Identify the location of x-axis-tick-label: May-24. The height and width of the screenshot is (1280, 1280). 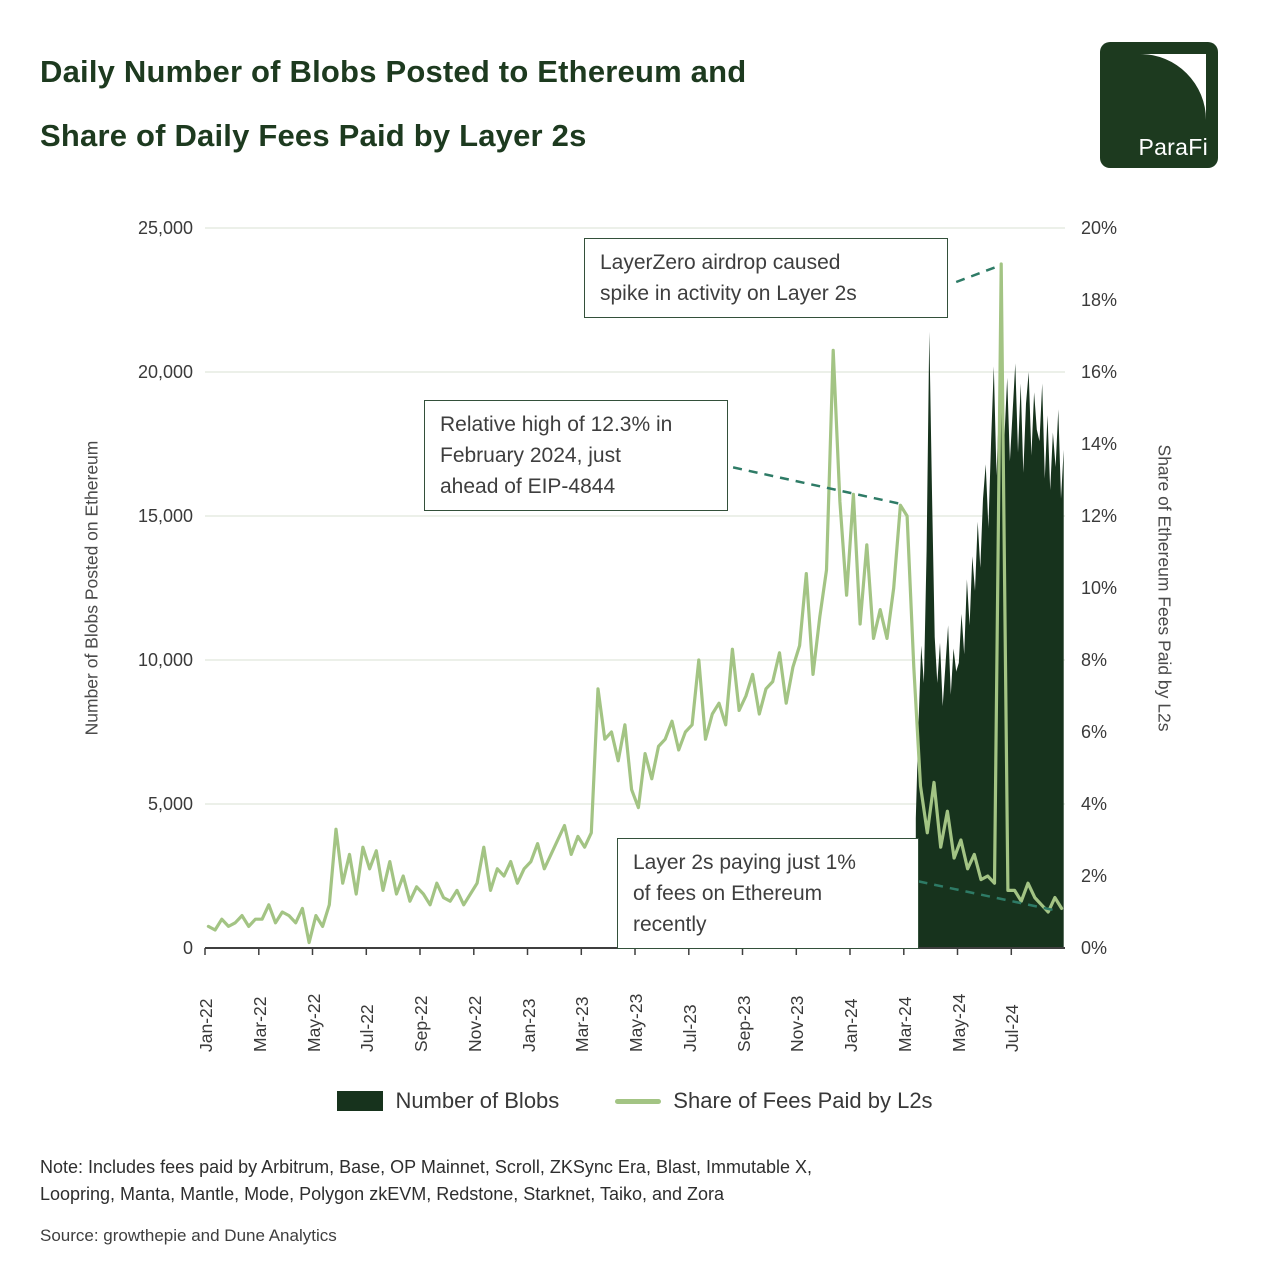
(958, 1022).